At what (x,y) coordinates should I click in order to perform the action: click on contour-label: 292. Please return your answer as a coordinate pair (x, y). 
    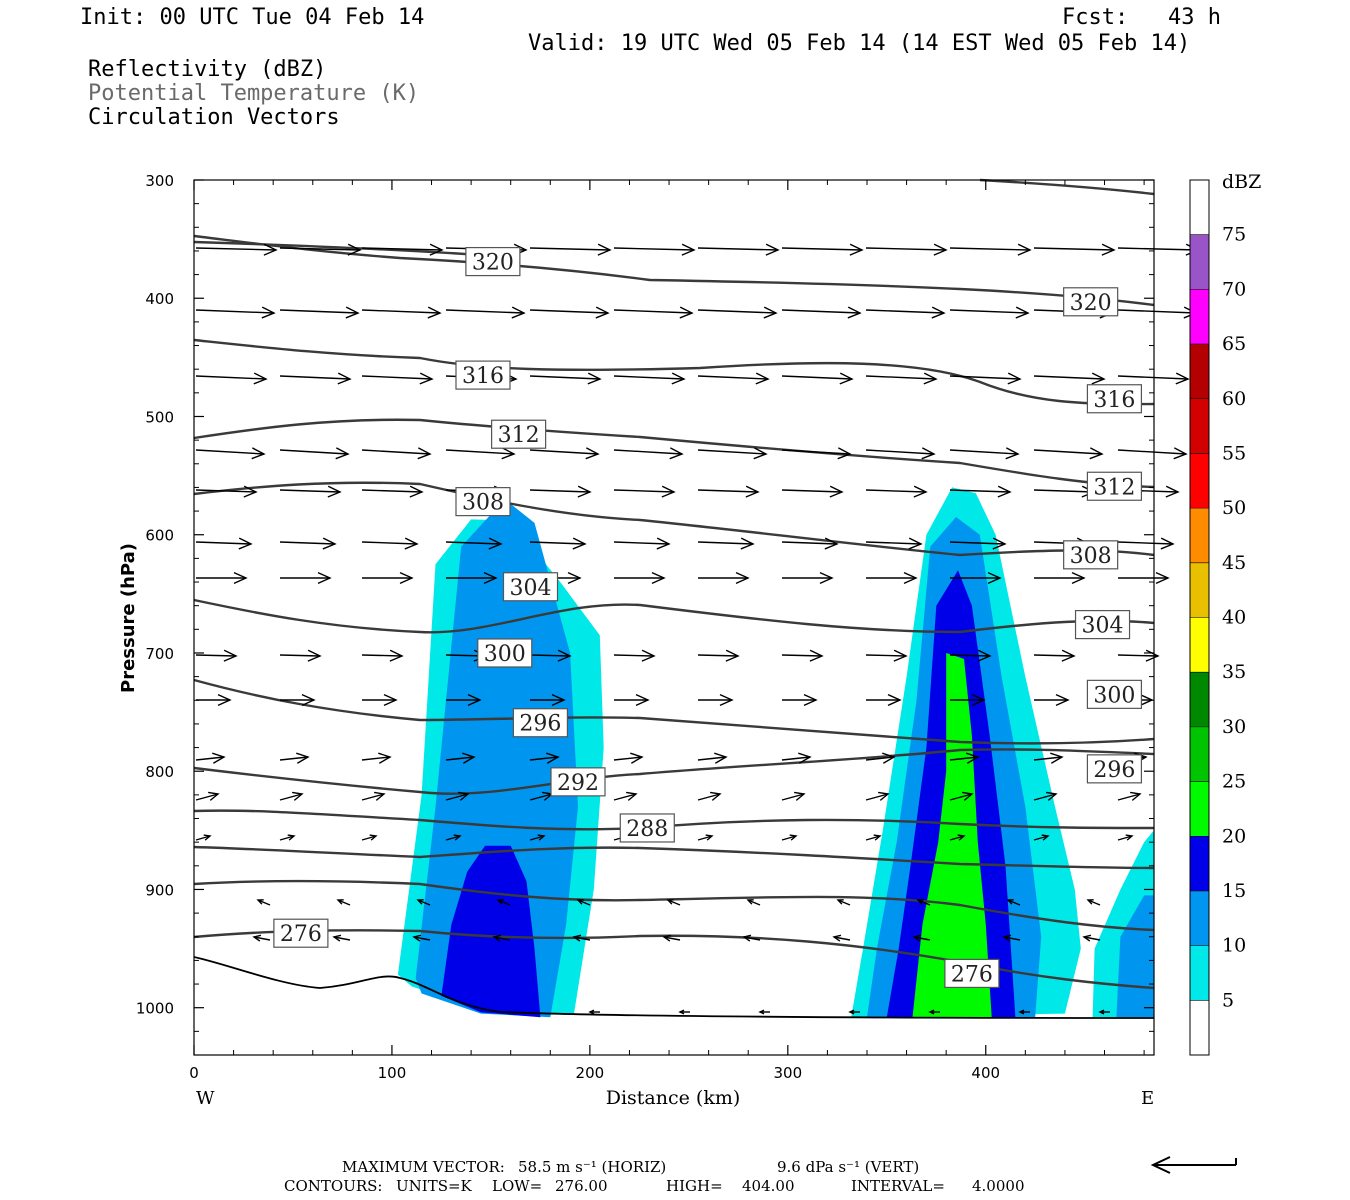
    Looking at the image, I should click on (578, 782).